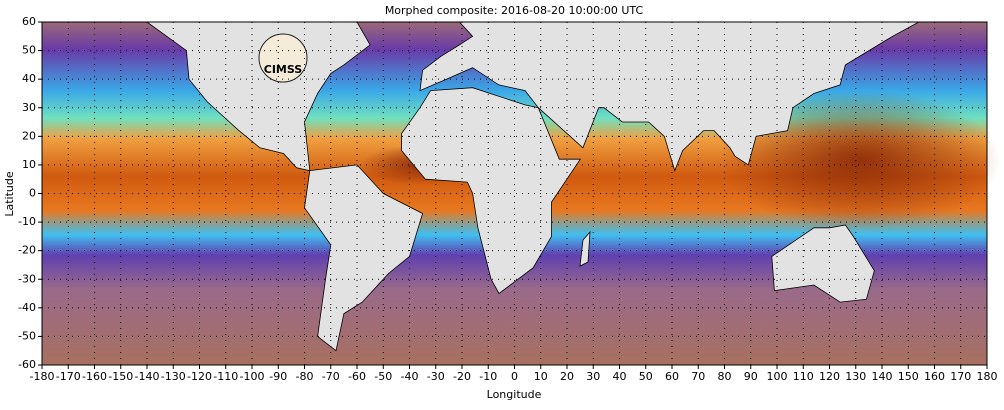 The height and width of the screenshot is (410, 1004). Describe the element at coordinates (147, 376) in the screenshot. I see `x-tick-label: -140` at that location.